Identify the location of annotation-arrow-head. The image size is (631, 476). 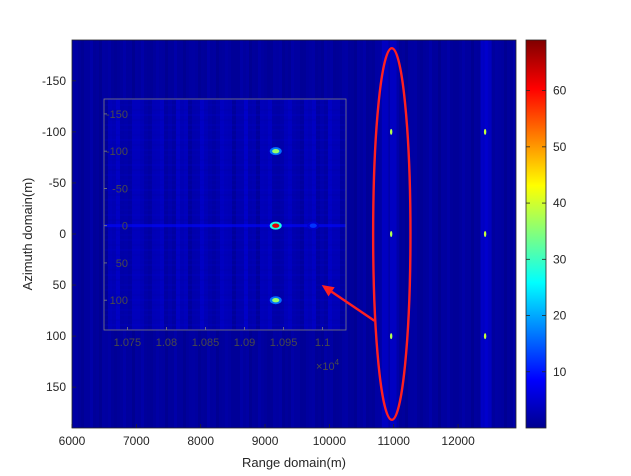
(328, 291).